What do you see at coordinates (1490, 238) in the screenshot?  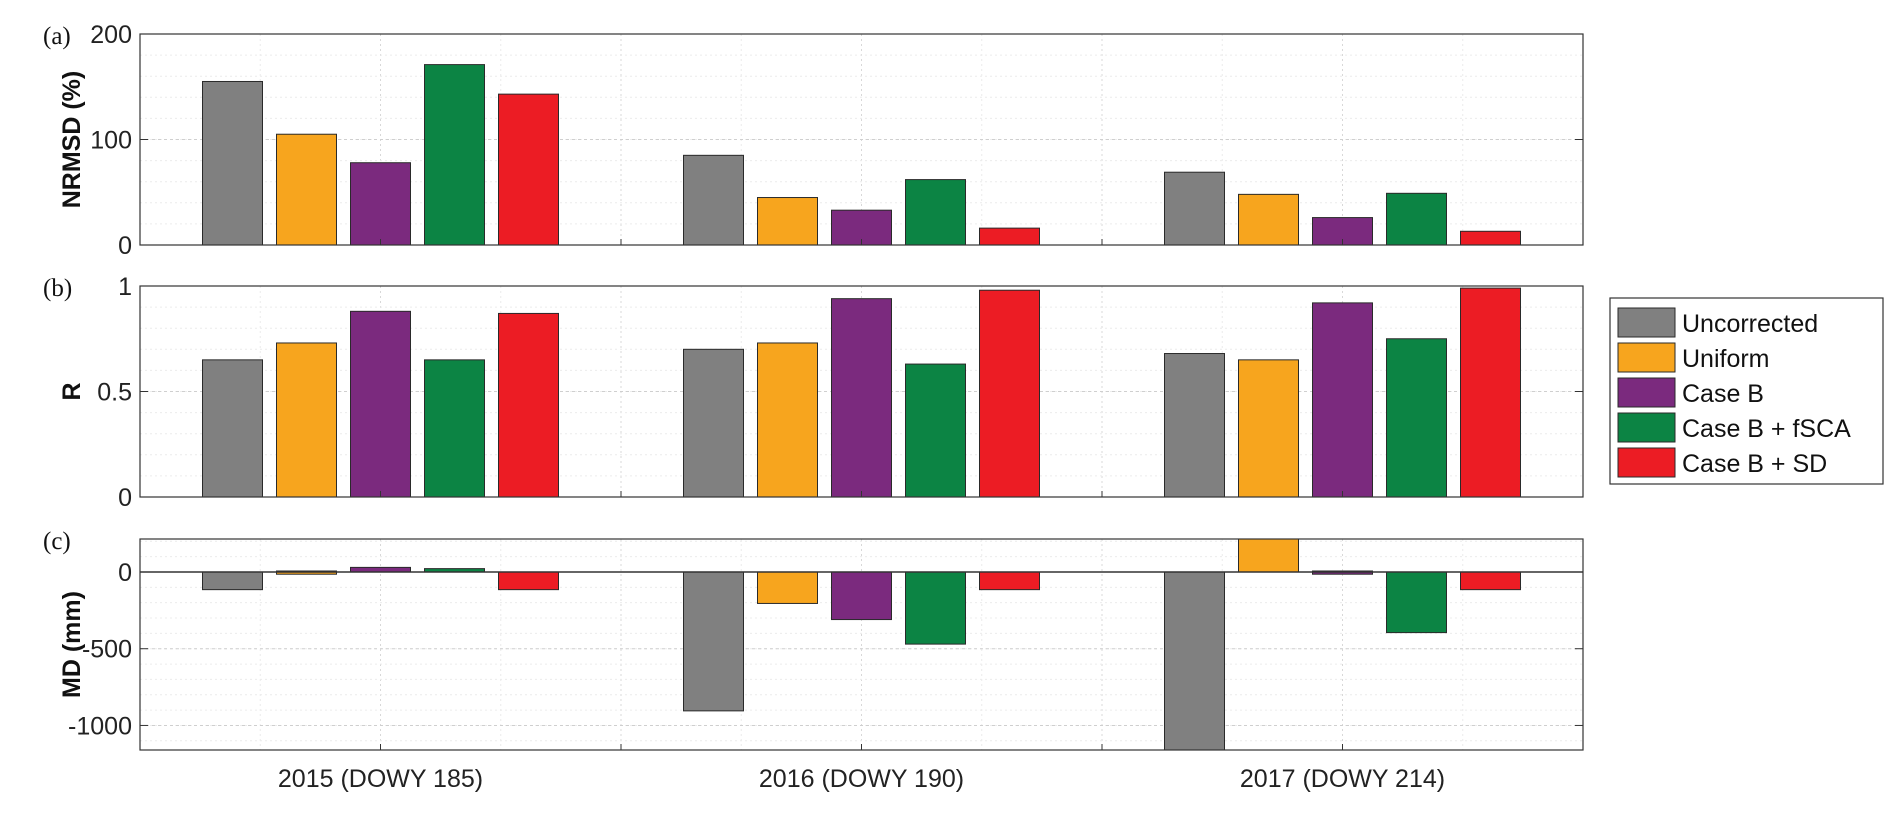 I see `bar-nrmsd--case-b-sd-2` at bounding box center [1490, 238].